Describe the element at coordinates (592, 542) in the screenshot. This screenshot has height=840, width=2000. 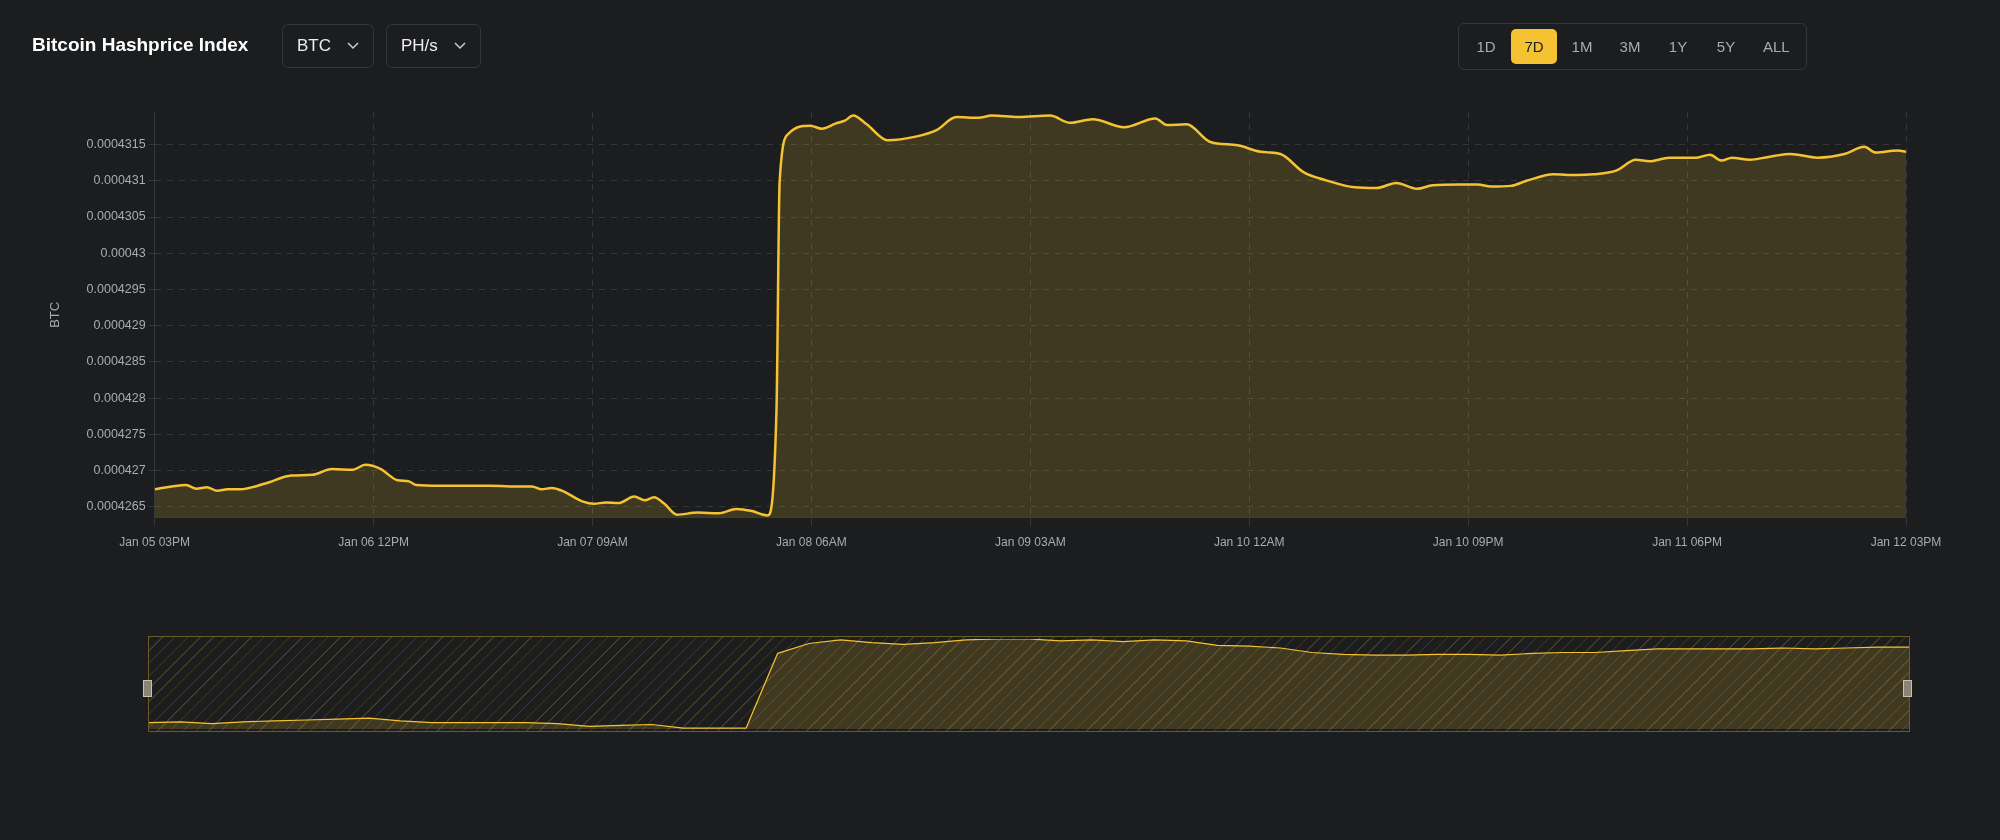
I see `x-tick-label: Jan 07 09AM` at that location.